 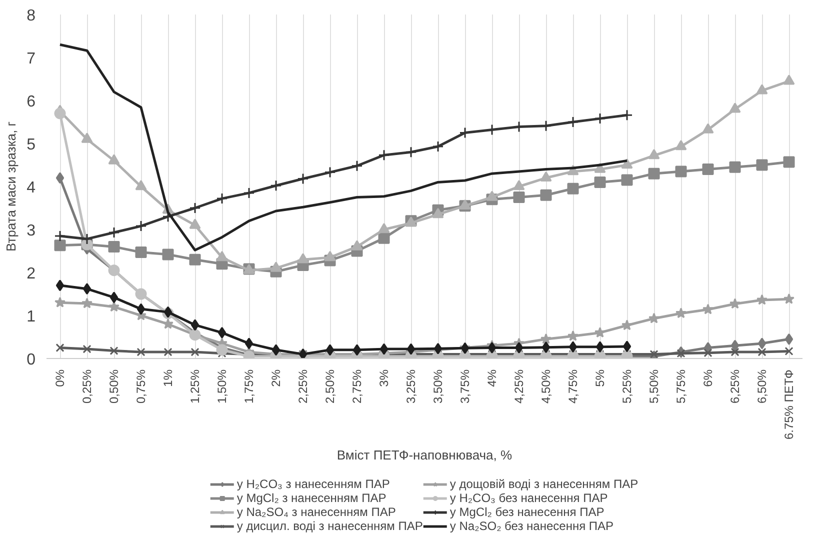 What do you see at coordinates (735, 386) in the screenshot?
I see `x-tick-label: 6,25%` at bounding box center [735, 386].